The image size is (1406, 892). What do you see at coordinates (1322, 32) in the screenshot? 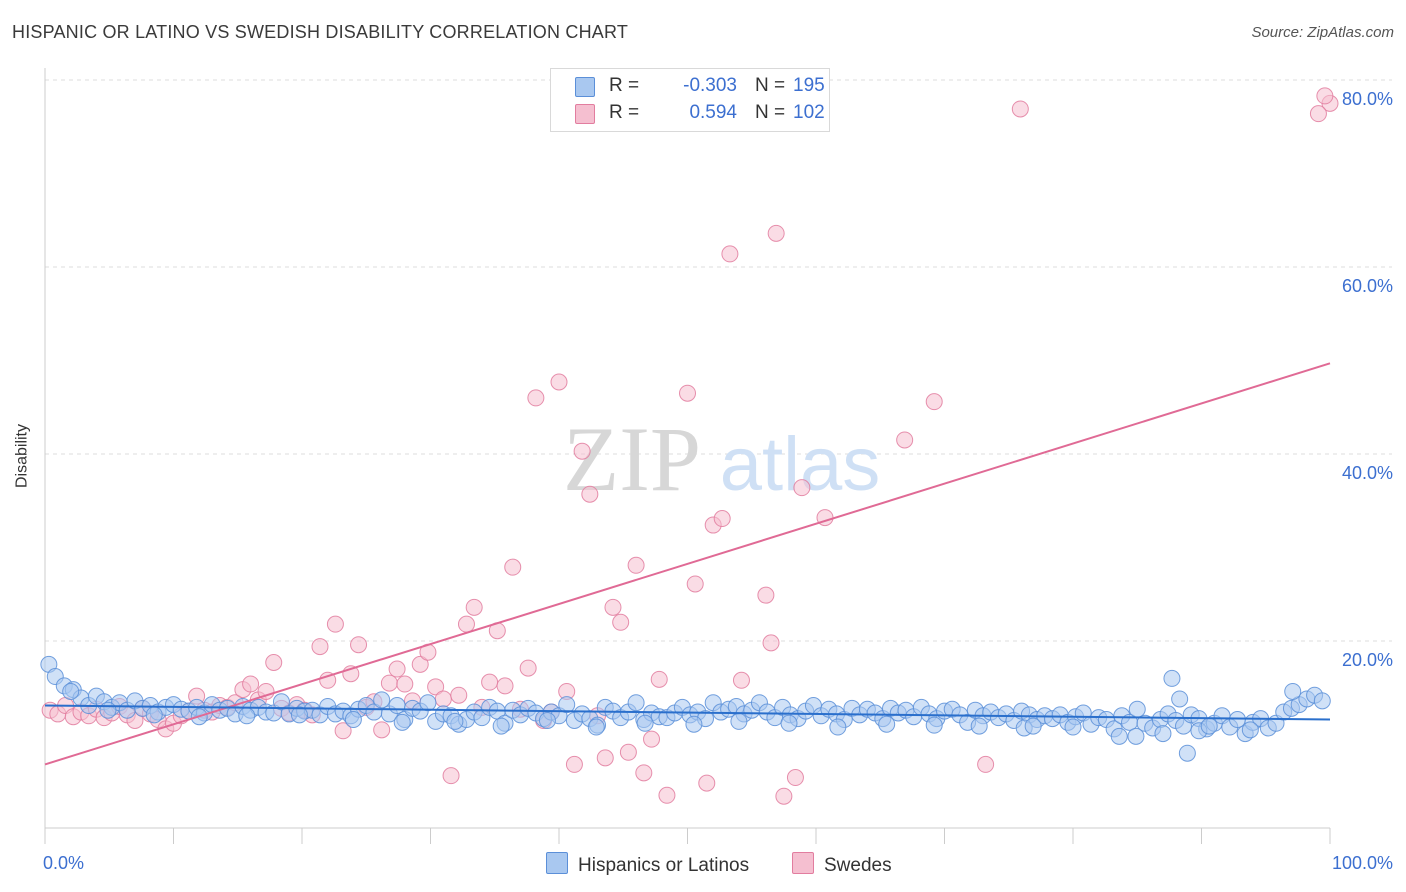
I see `source-label: Source: ZipAtlas.com` at bounding box center [1322, 32].